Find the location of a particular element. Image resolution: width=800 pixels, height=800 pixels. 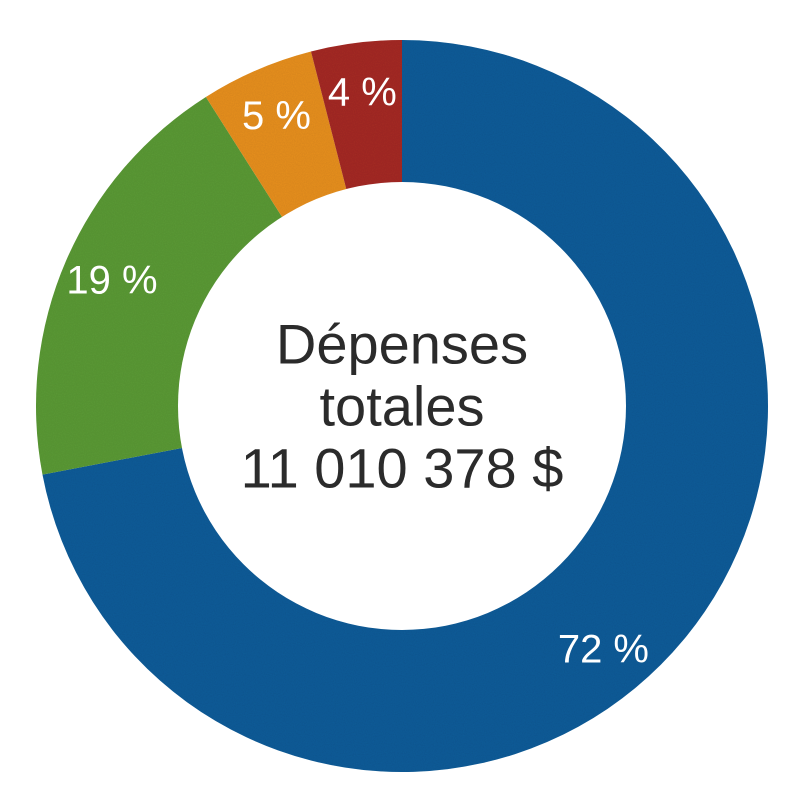

slice-value-label: 4 % is located at coordinates (362, 92).